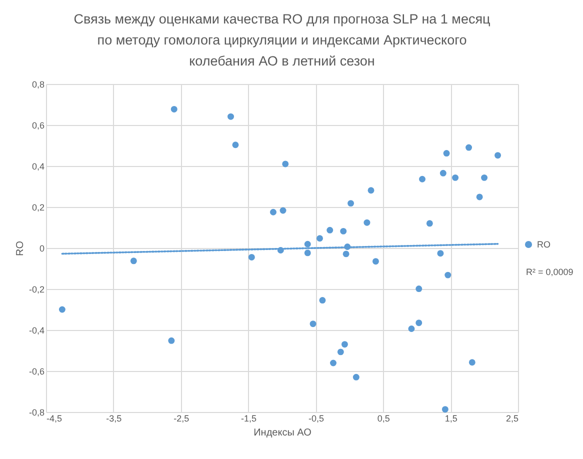 The image size is (583, 459). I want to click on y-axis-title: RO, so click(20, 248).